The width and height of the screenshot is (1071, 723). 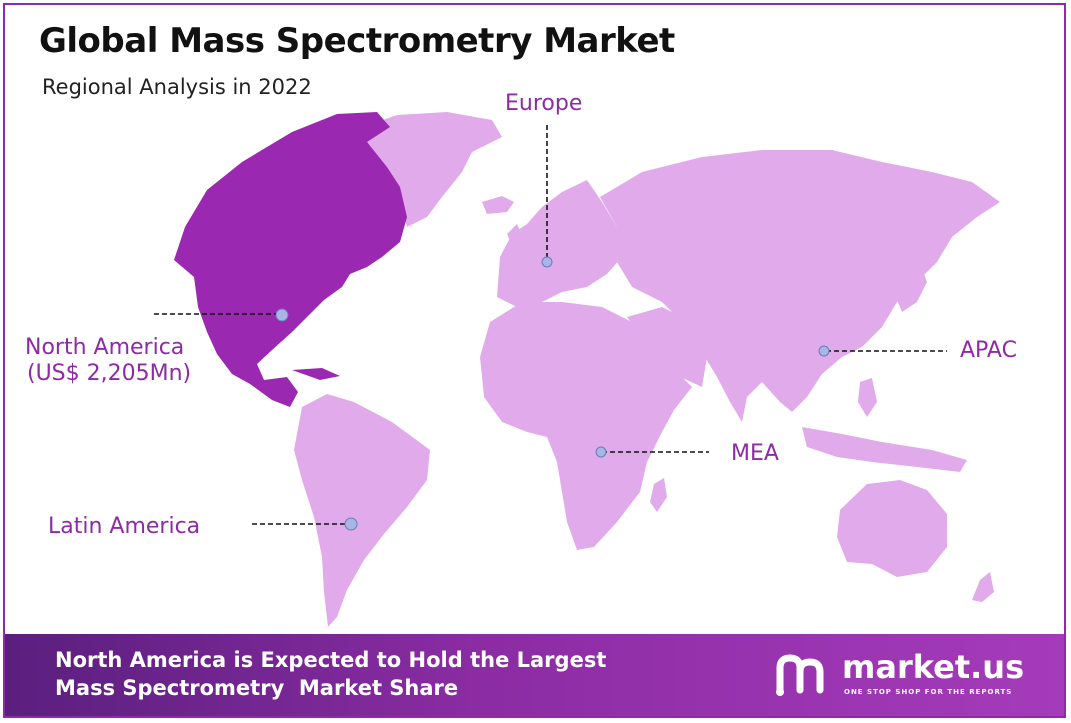 What do you see at coordinates (933, 667) in the screenshot?
I see `brand-name: market.us` at bounding box center [933, 667].